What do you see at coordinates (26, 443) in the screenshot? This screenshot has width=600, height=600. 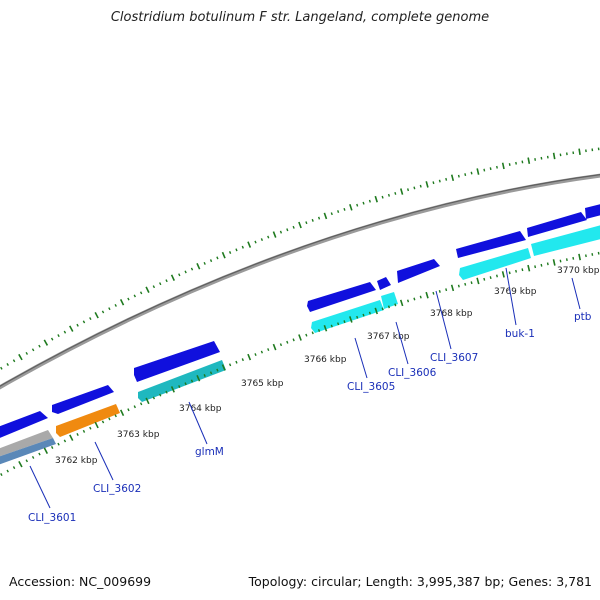 I see `gene-block-grey` at bounding box center [26, 443].